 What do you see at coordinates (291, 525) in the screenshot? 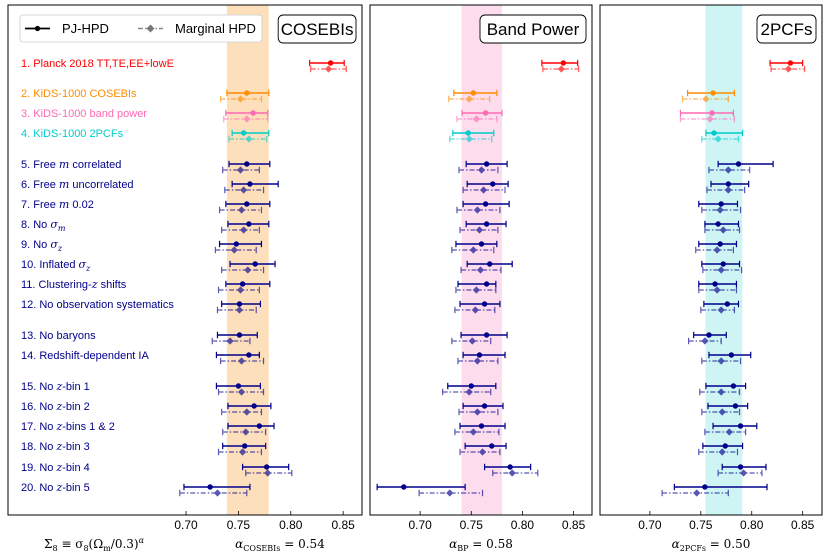
I see `x-tick-label: 0.80` at bounding box center [291, 525].